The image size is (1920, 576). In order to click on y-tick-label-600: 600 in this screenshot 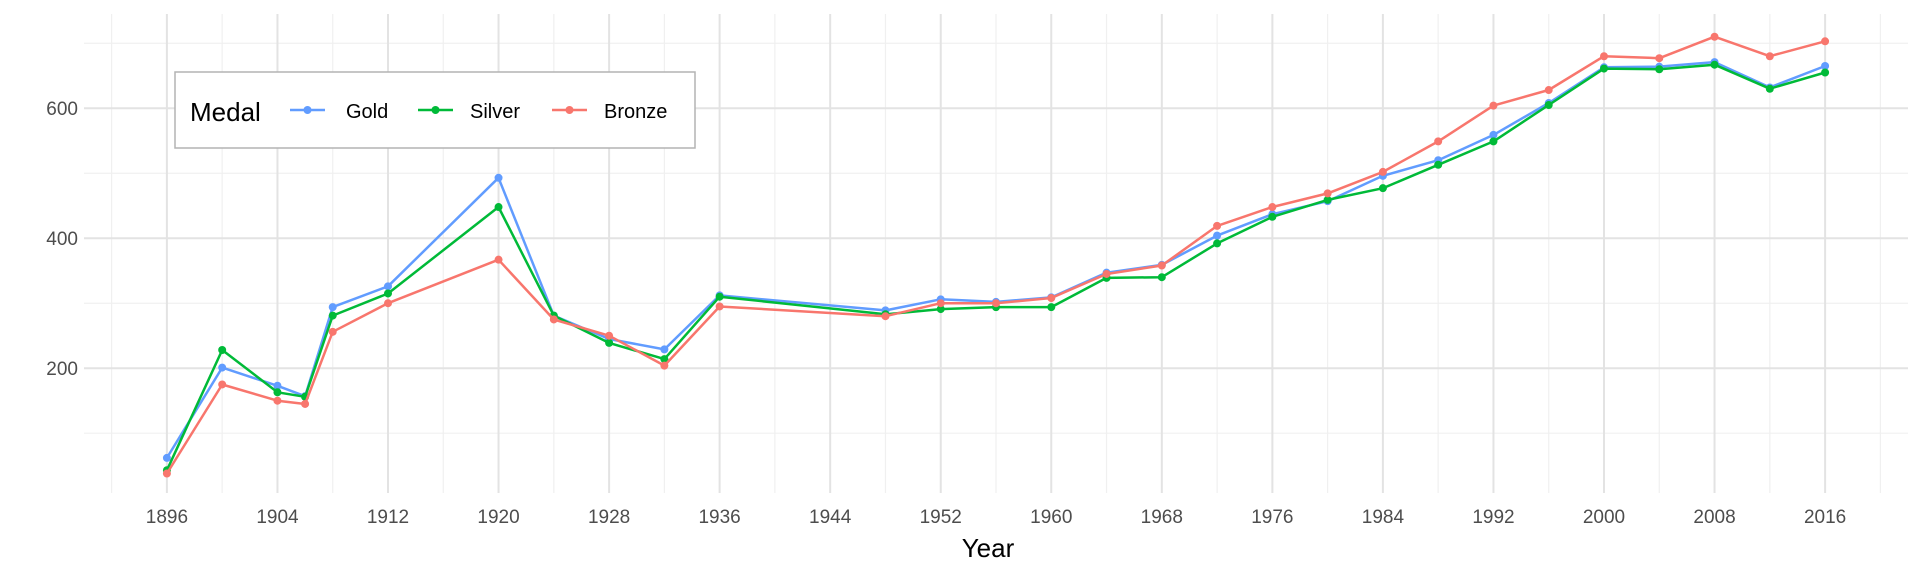, I will do `click(62, 109)`.